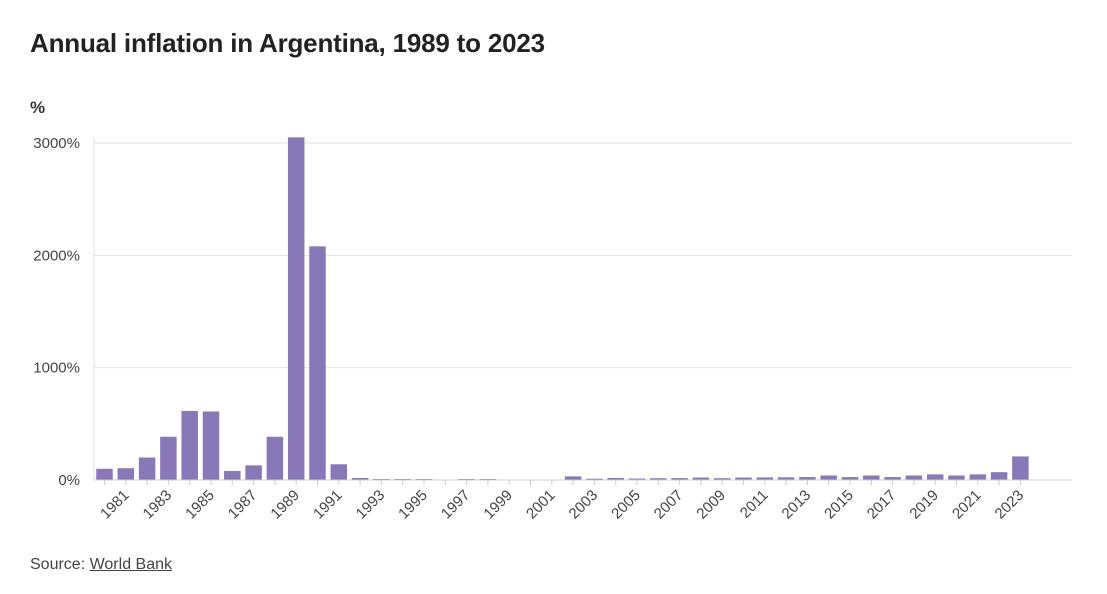 This screenshot has height=594, width=1107. Describe the element at coordinates (413, 505) in the screenshot. I see `x-tick-label: 1995` at that location.